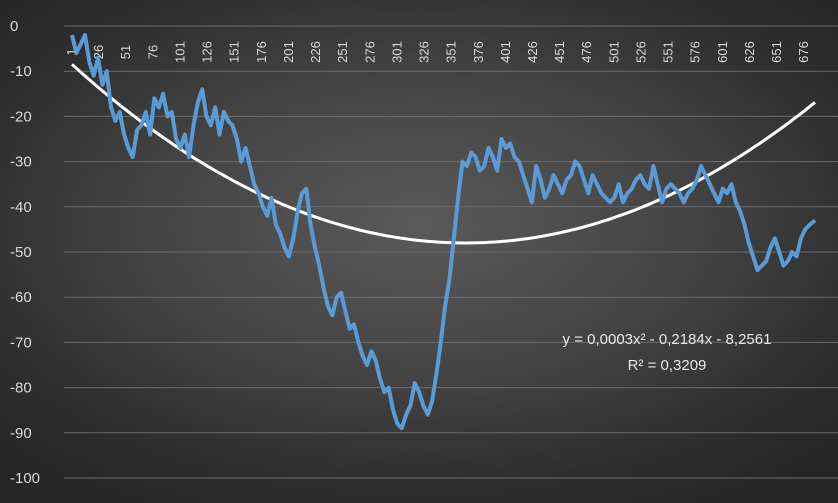 Image resolution: width=838 pixels, height=503 pixels. I want to click on x-tick-label: 51, so click(125, 52).